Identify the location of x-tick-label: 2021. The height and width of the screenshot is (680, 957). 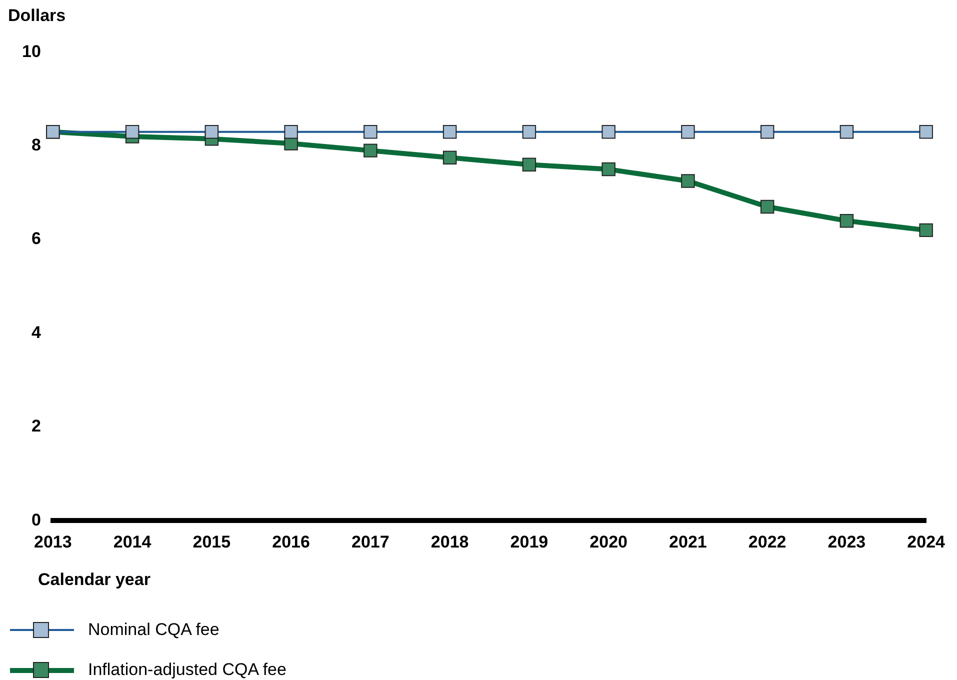
(688, 542).